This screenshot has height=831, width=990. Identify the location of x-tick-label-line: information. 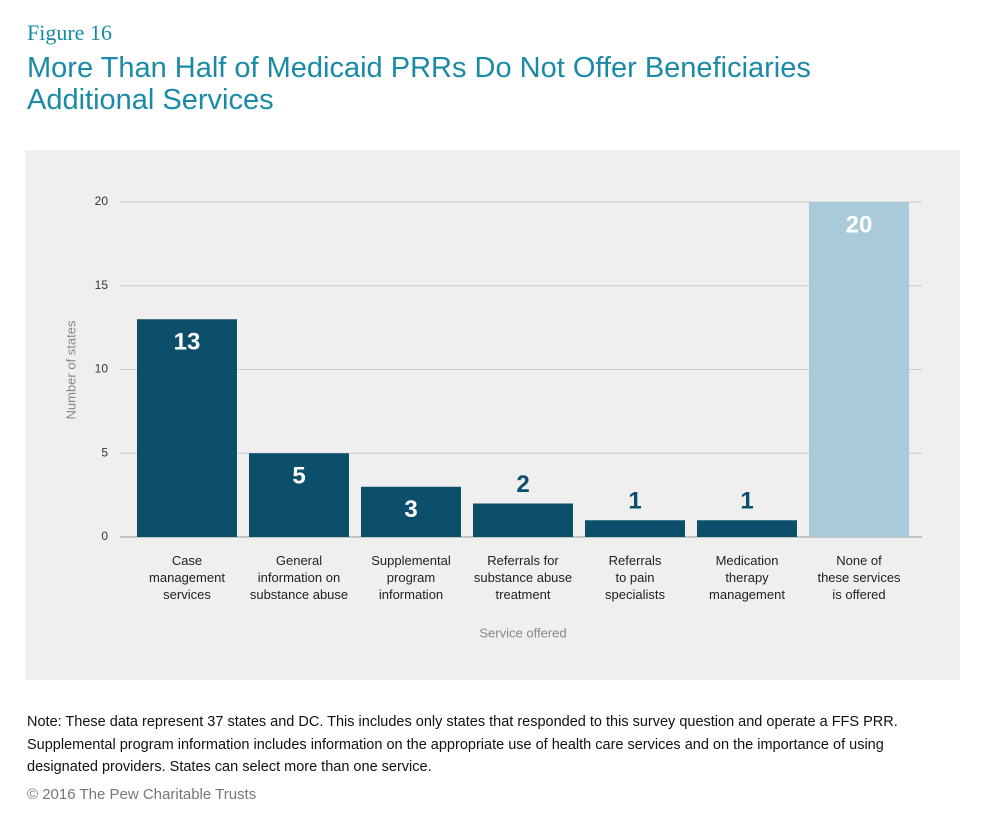
(411, 594).